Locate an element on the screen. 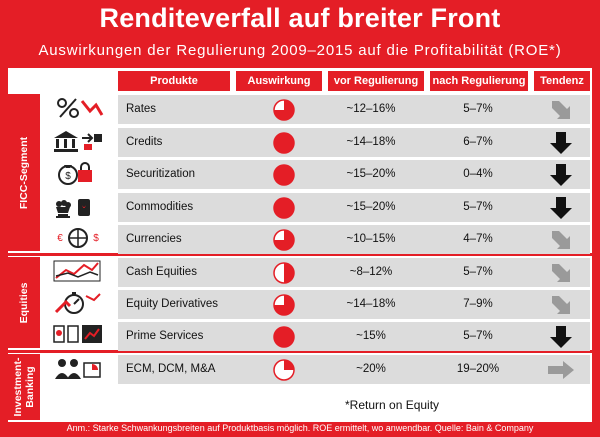 The width and height of the screenshot is (600, 437). table-row: $ Securitization ~15–20% 0–4% is located at coordinates (319, 174).